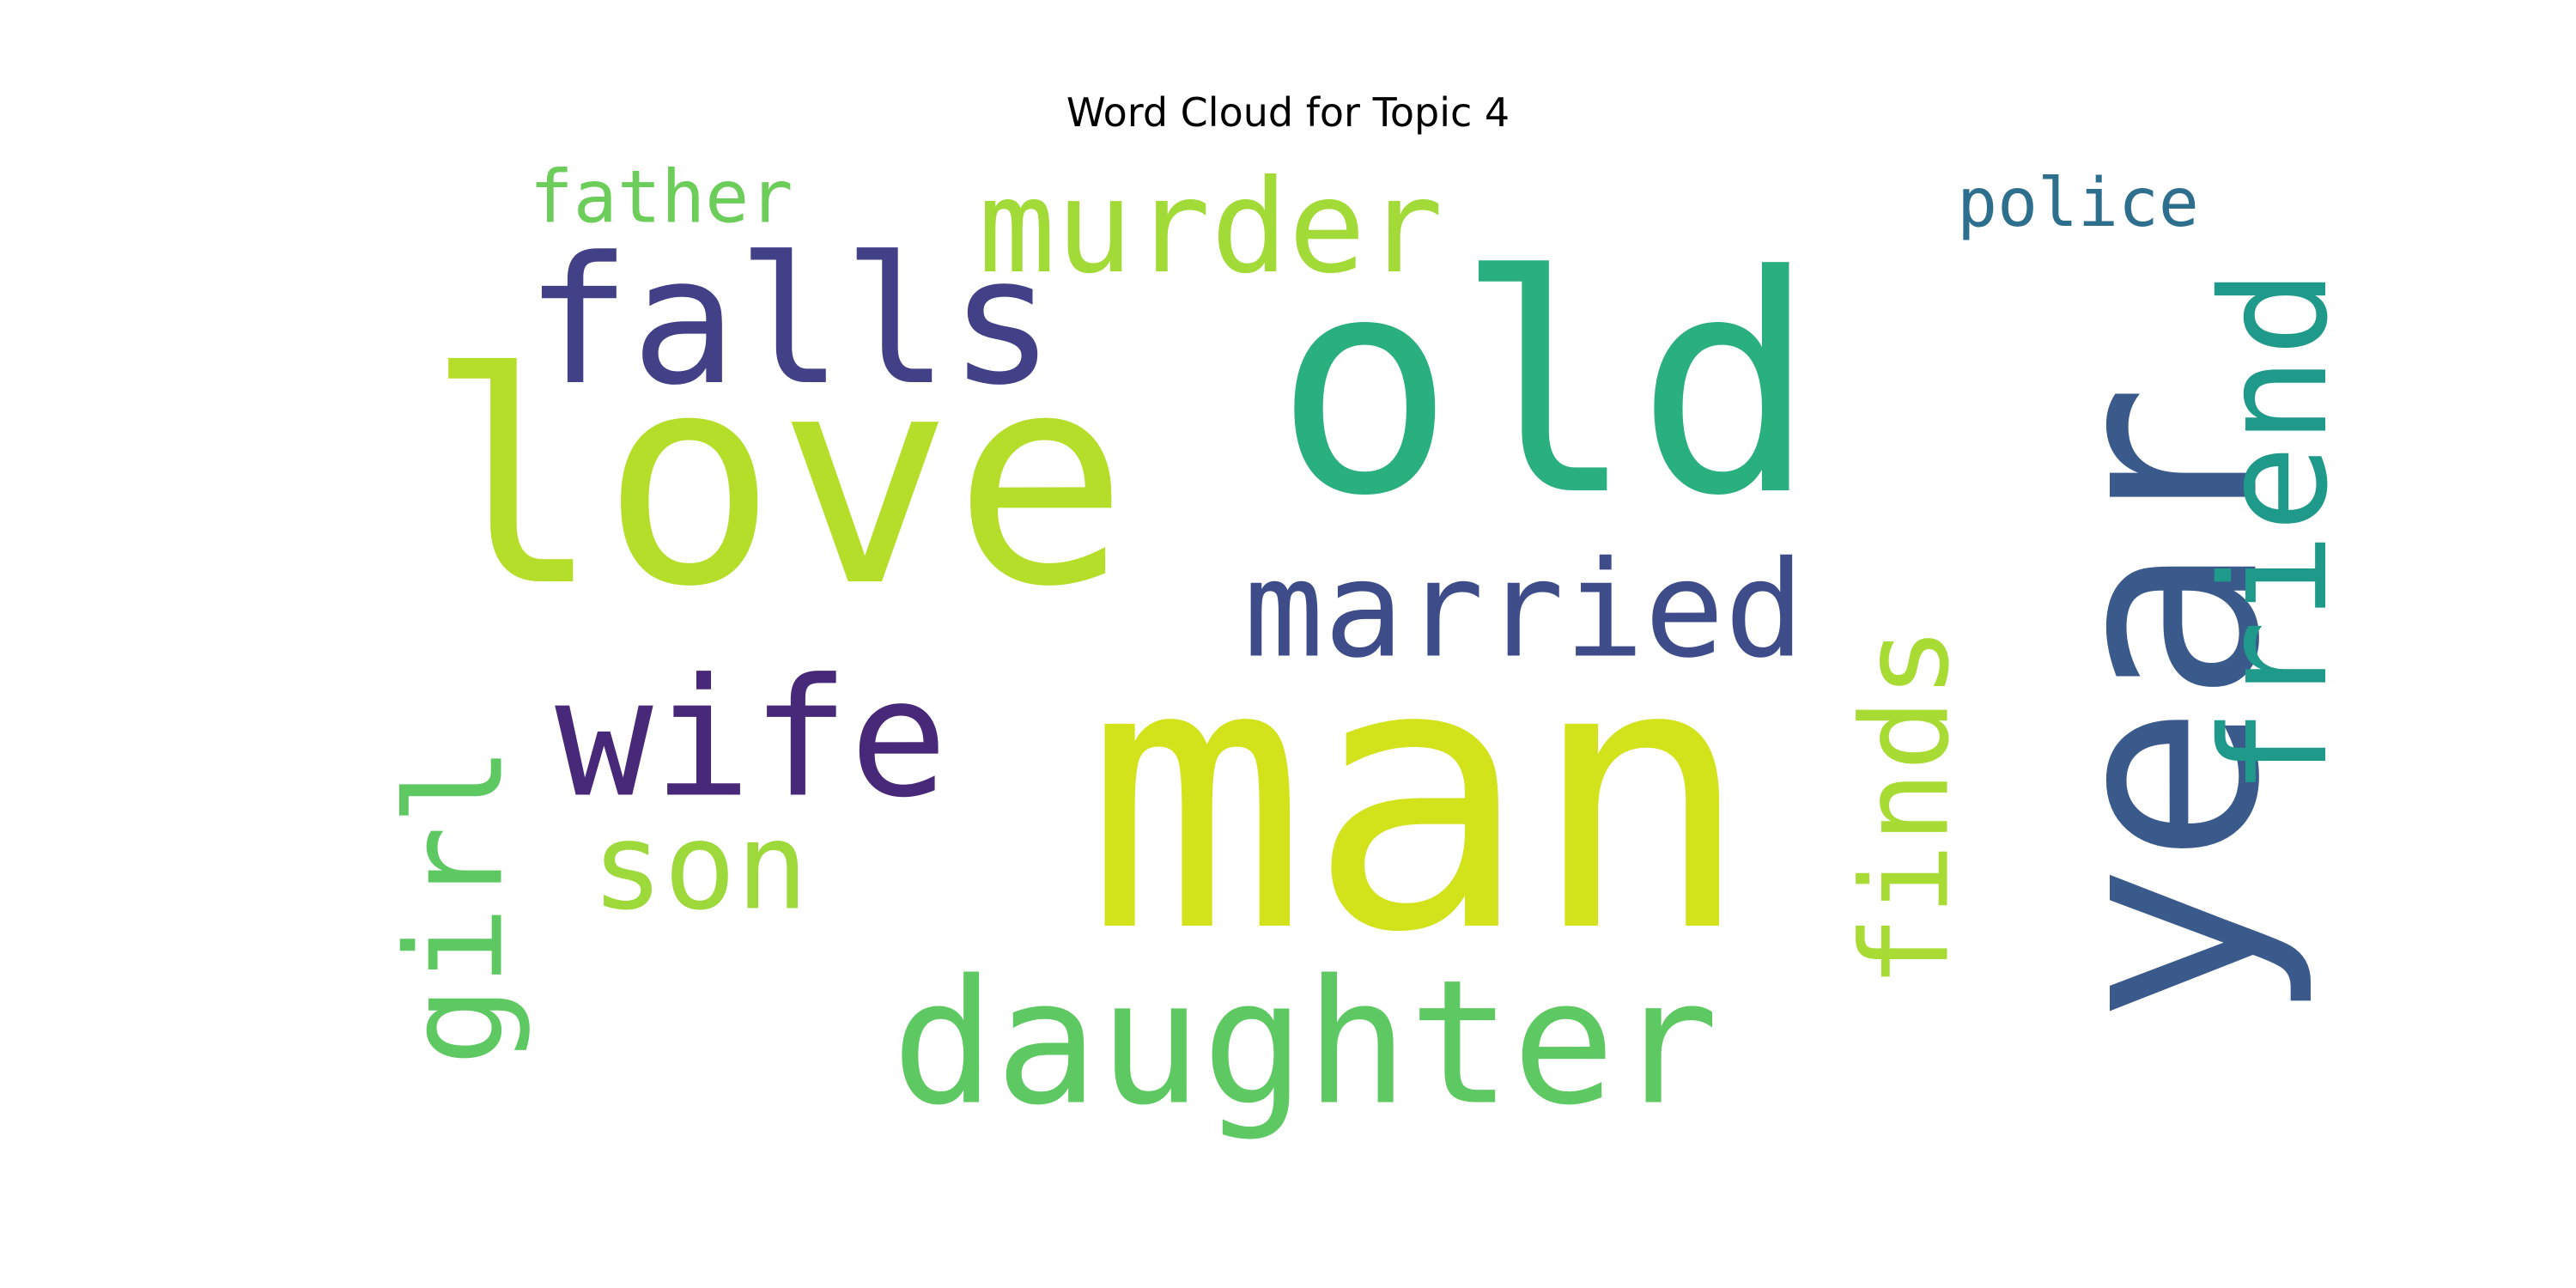  I want to click on word-friend: friend, so click(2275, 532).